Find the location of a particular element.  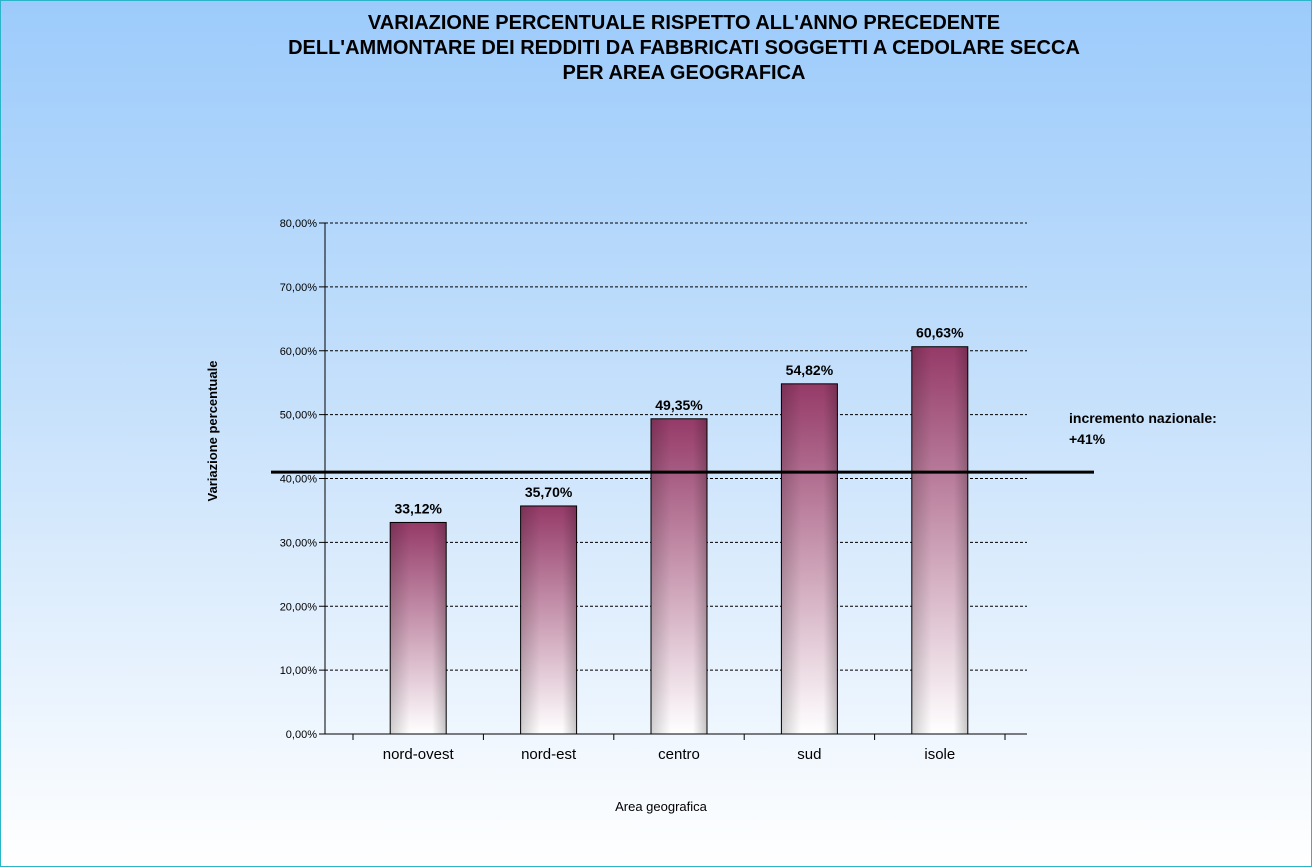

y-axis-title: Variazione percentuale is located at coordinates (212, 431).